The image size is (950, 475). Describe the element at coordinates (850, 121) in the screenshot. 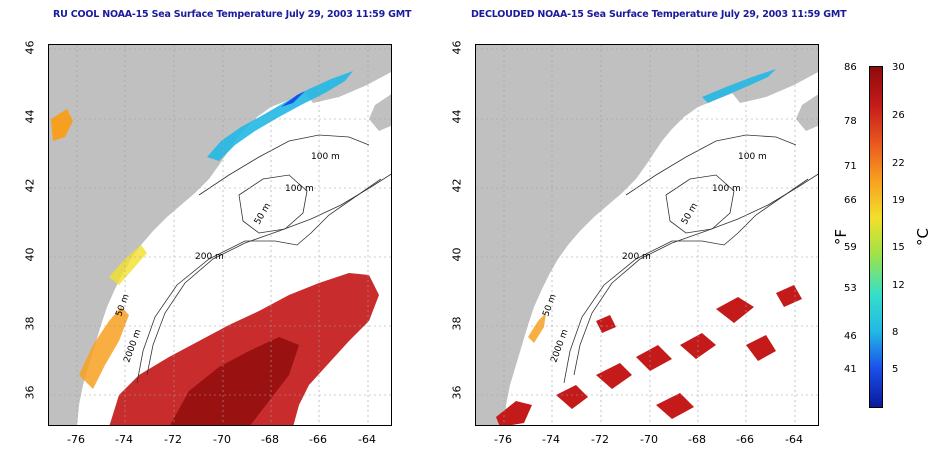

I see `fahrenheit-tick: 78` at that location.